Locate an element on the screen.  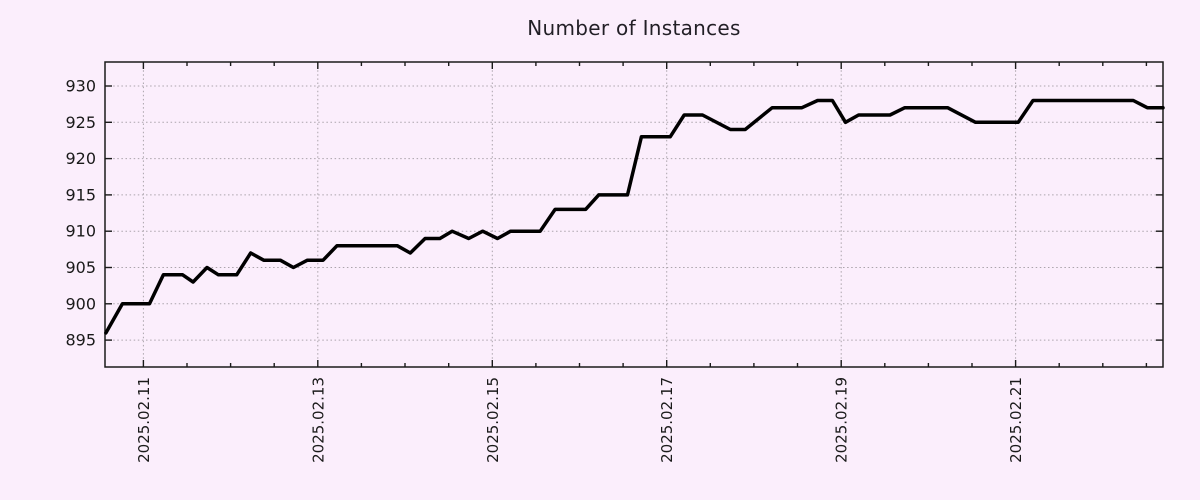
x-tick-label: 2025.02.19 is located at coordinates (842, 420).